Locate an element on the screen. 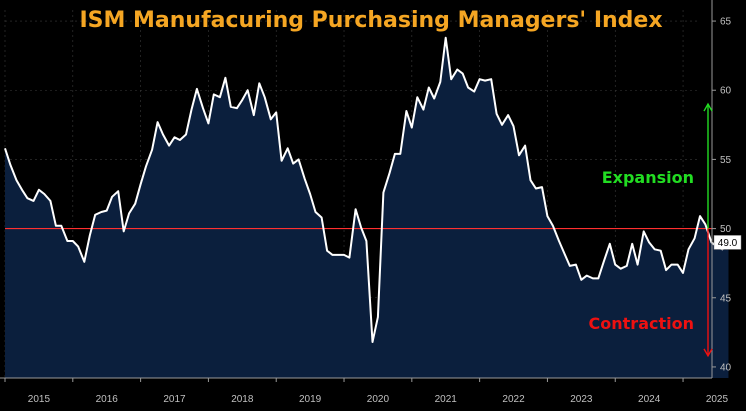 This screenshot has width=746, height=411. y-tick-label: 60 is located at coordinates (726, 91).